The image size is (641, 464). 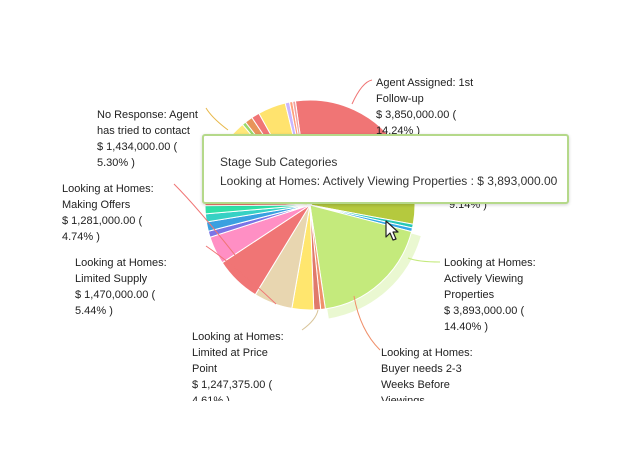 I want to click on label-line: 5.30% ), so click(x=116, y=163).